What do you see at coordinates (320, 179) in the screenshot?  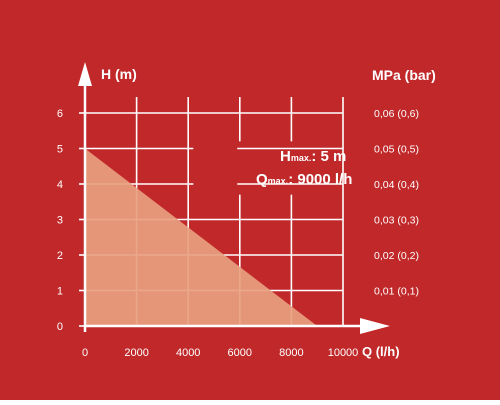 I see `q-max-value: : 9000 l/h` at bounding box center [320, 179].